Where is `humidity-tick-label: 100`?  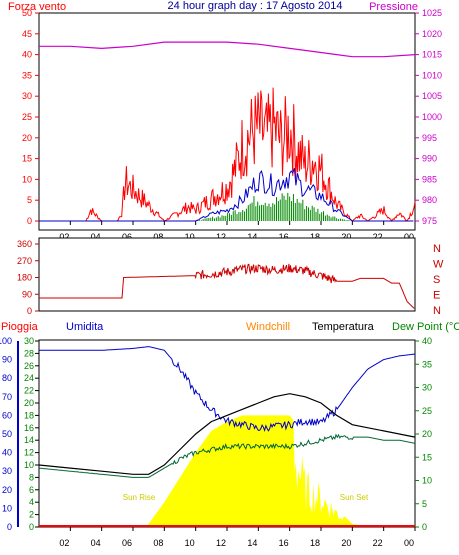 humidity-tick-label: 100 is located at coordinates (6, 341).